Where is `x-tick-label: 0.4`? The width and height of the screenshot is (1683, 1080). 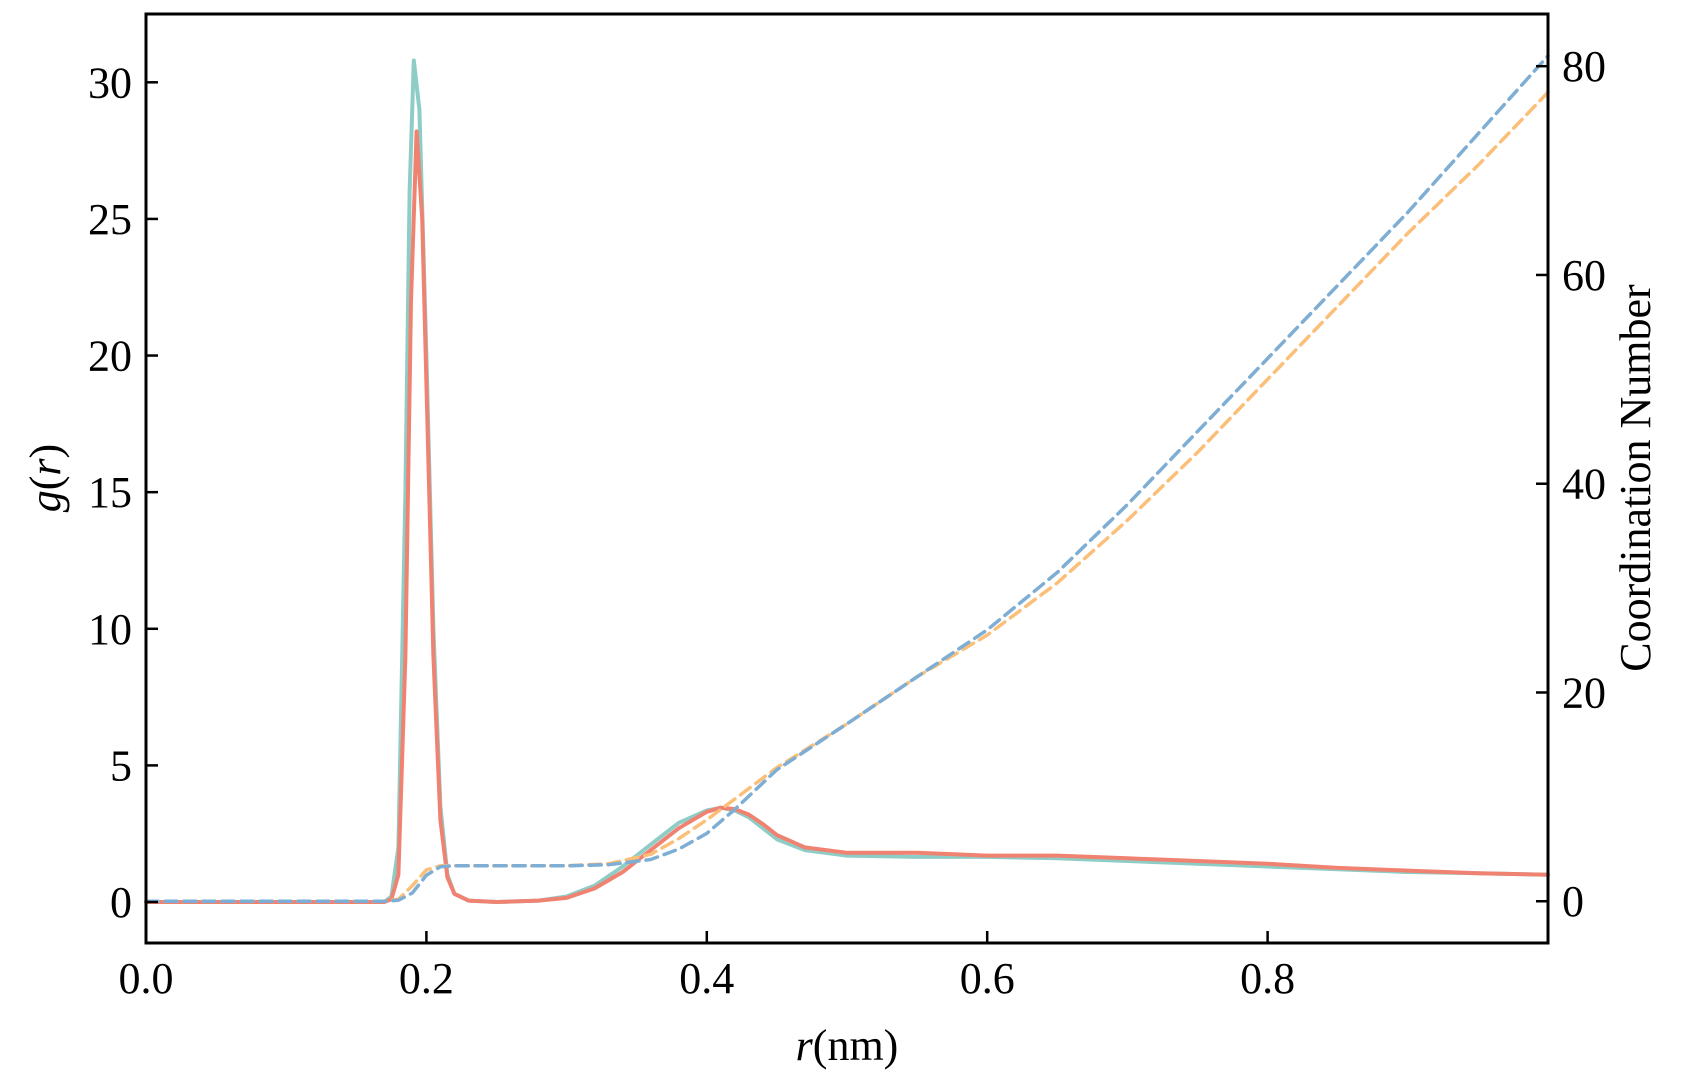 x-tick-label: 0.4 is located at coordinates (706, 978).